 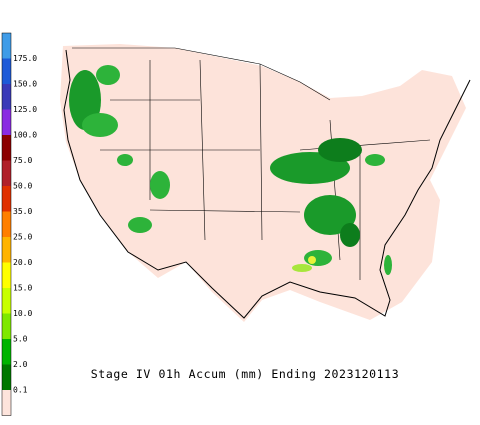 I want to click on legend-label: 0.1, so click(x=20, y=390).